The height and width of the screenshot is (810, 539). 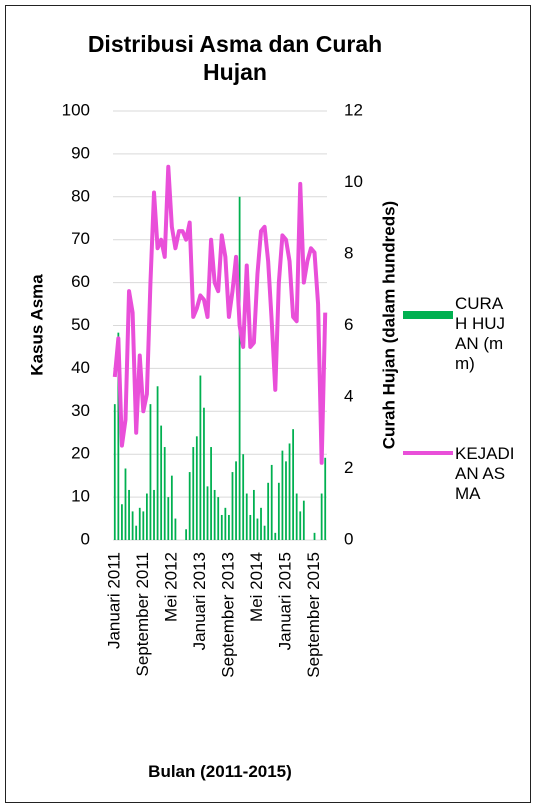 What do you see at coordinates (85, 538) in the screenshot?
I see `y-tick-label: 0` at bounding box center [85, 538].